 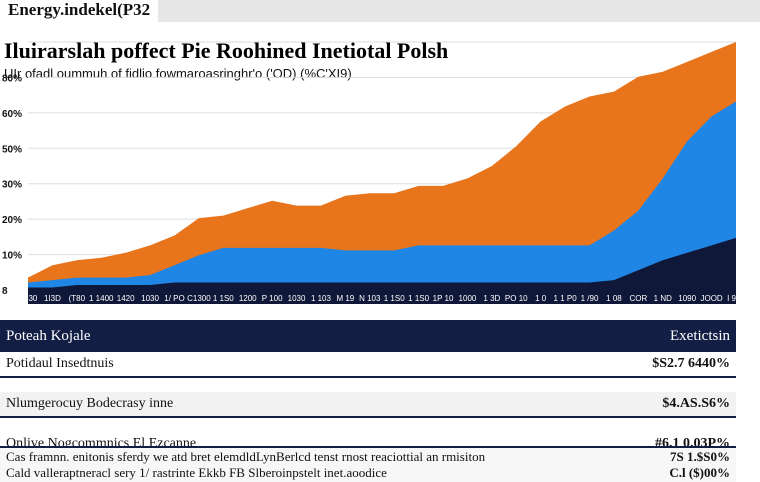 What do you see at coordinates (687, 298) in the screenshot?
I see `x-tick-label: 1090` at bounding box center [687, 298].